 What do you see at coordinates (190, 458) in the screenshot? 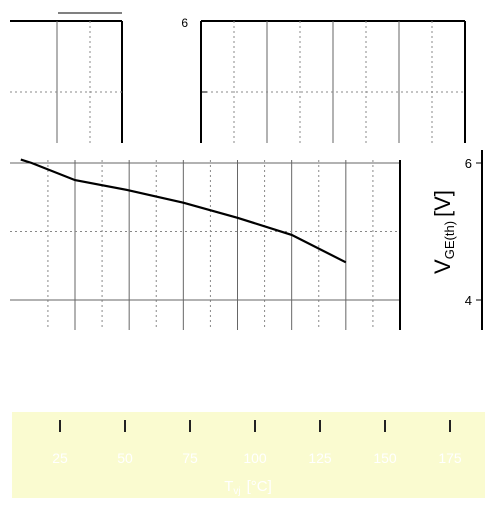
I see `x-tick-label: 75` at bounding box center [190, 458].